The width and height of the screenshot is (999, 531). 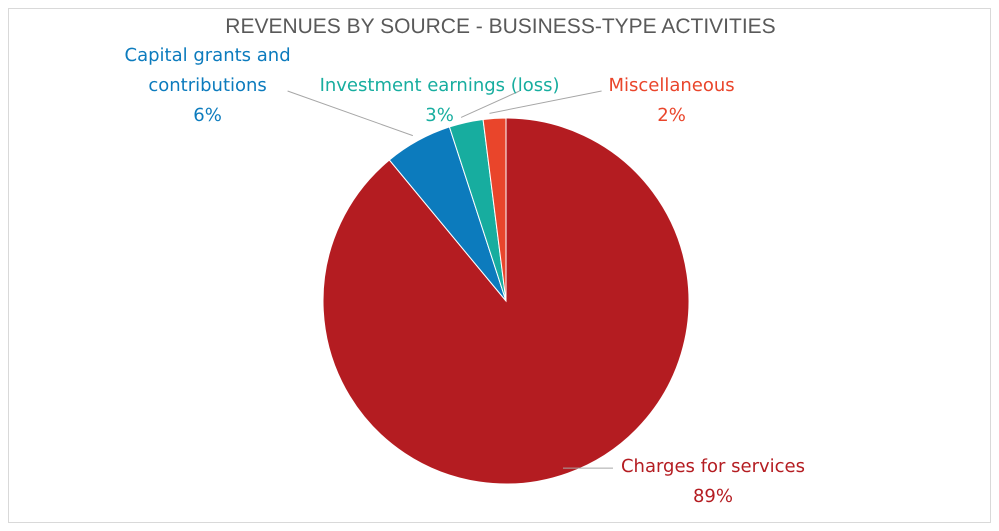 What do you see at coordinates (440, 85) in the screenshot?
I see `slice-label: Investment earnings (loss)` at bounding box center [440, 85].